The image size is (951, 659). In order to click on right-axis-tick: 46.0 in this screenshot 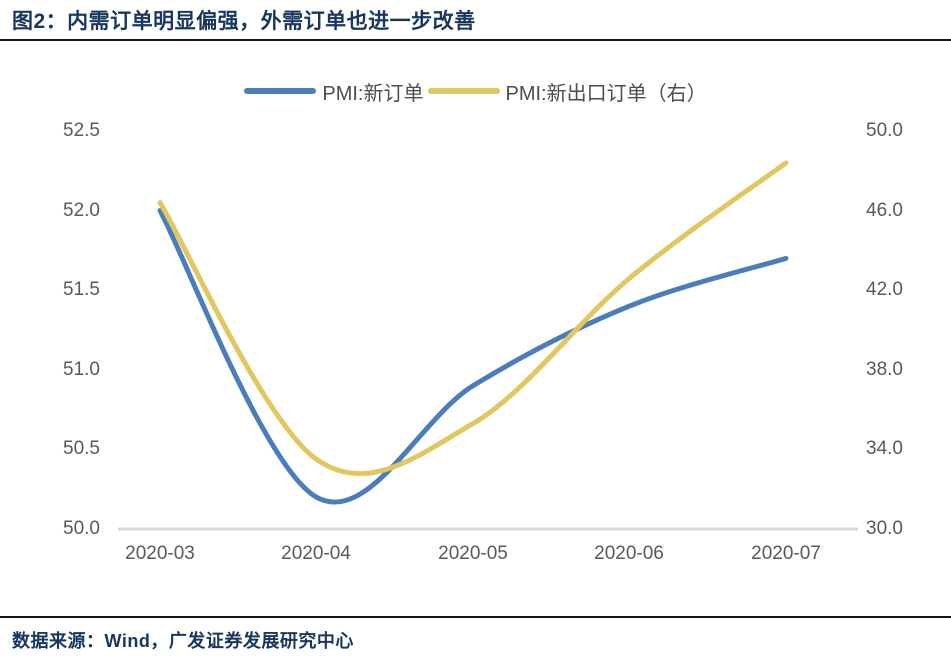, I will do `click(884, 210)`.